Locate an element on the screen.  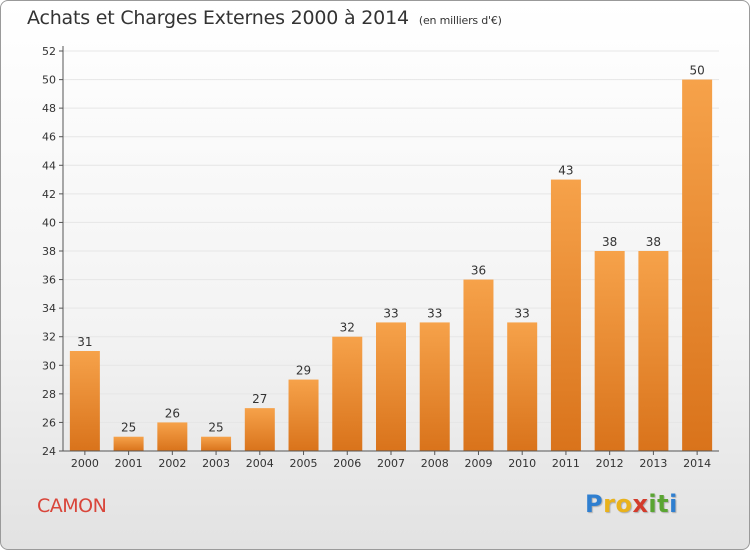
data-label-2001: 25 is located at coordinates (128, 428).